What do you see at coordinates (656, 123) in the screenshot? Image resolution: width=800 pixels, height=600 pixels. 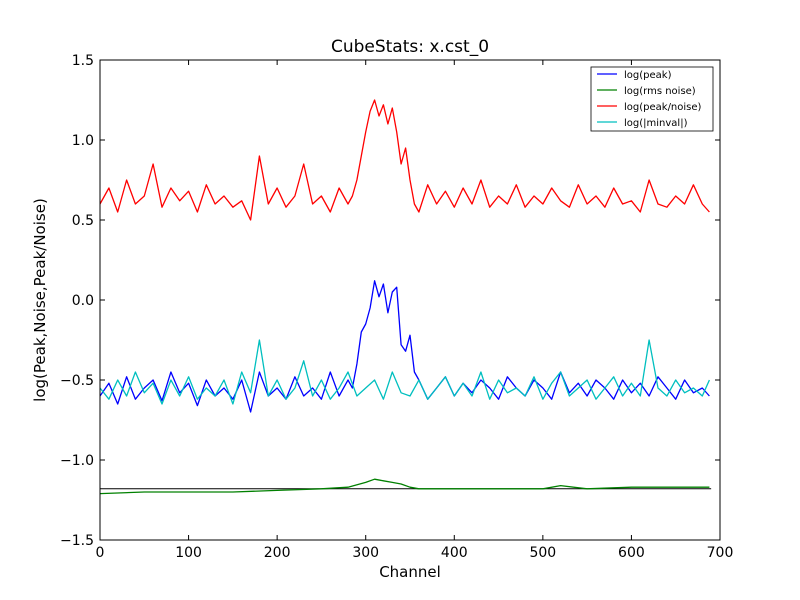 I see `legend-label: log(|minval|)` at bounding box center [656, 123].